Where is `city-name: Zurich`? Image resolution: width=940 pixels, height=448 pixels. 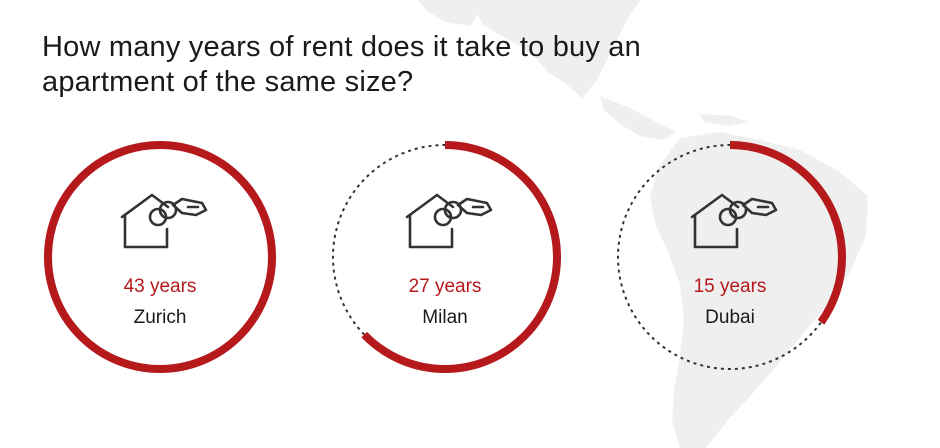 city-name: Zurich is located at coordinates (160, 317).